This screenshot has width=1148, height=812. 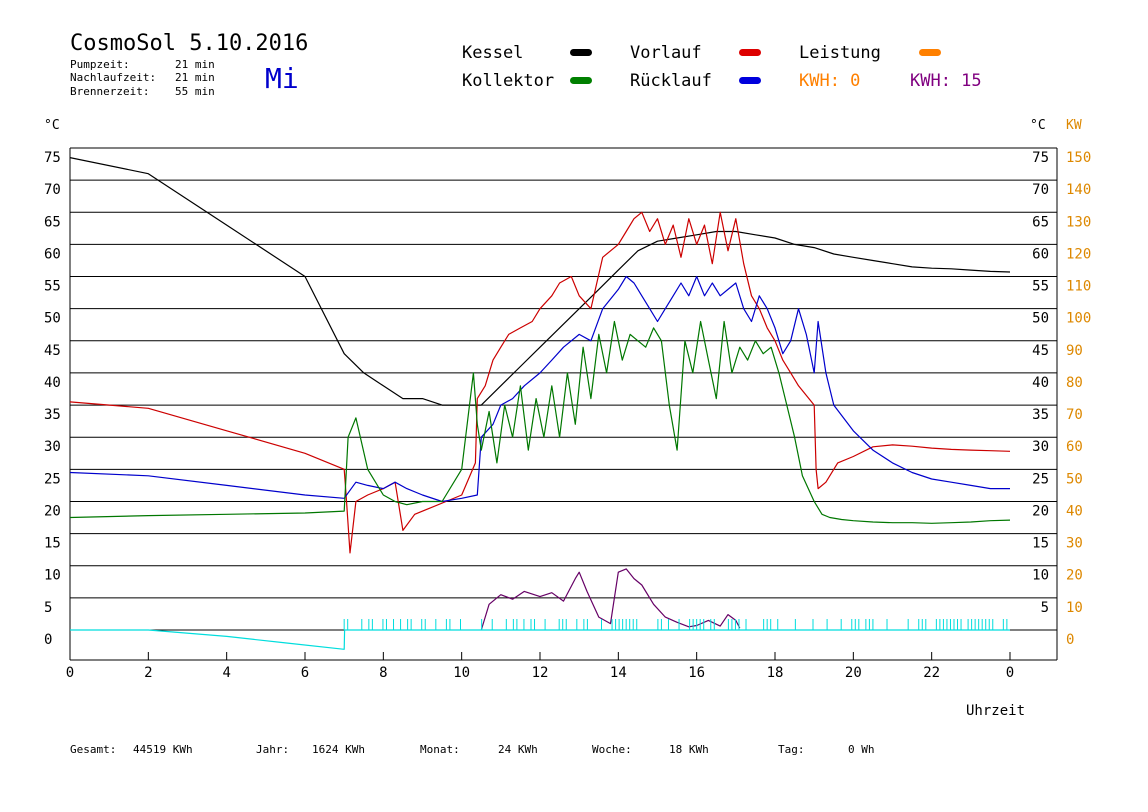 What do you see at coordinates (581, 52) in the screenshot?
I see `legend-swatch-kessel` at bounding box center [581, 52].